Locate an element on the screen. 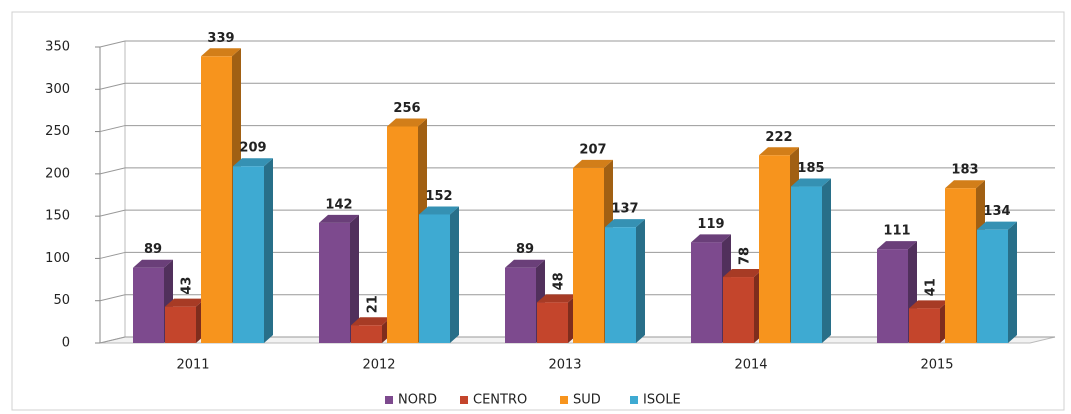 The image size is (1071, 414). y-tick-label: 0 is located at coordinates (66, 343).